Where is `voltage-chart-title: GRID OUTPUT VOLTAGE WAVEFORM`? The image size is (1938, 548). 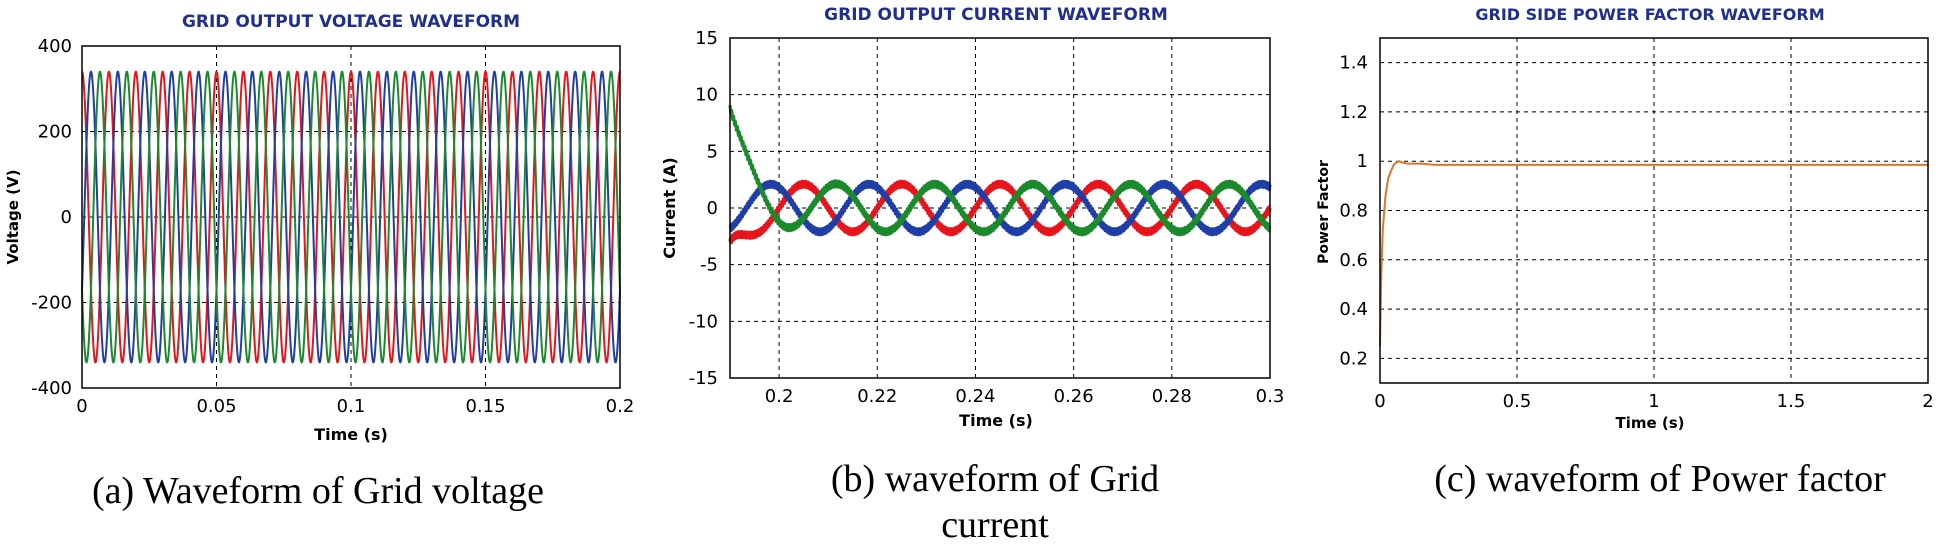 voltage-chart-title: GRID OUTPUT VOLTAGE WAVEFORM is located at coordinates (351, 22).